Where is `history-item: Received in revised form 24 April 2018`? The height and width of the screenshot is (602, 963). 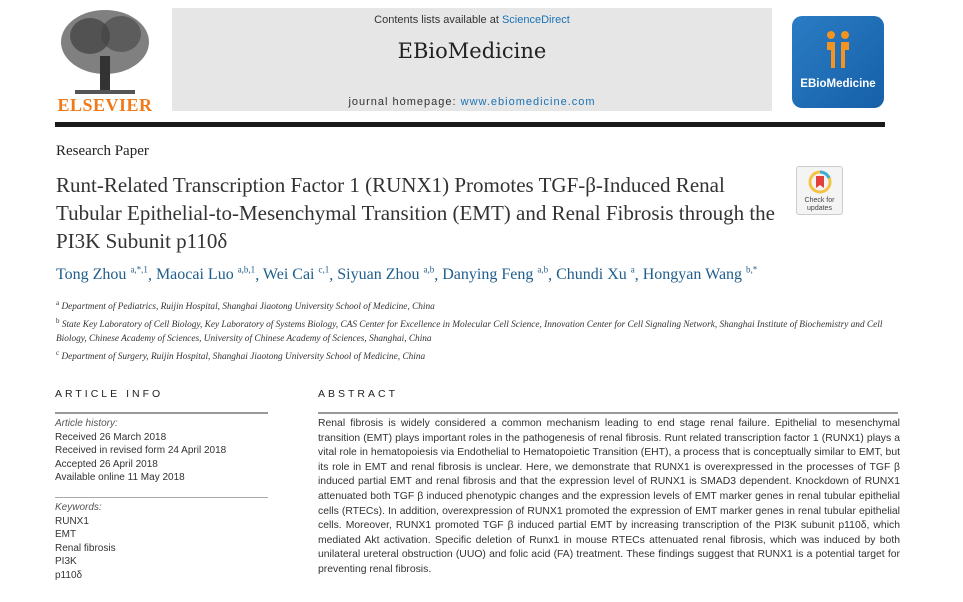 history-item: Received in revised form 24 April 2018 is located at coordinates (141, 450).